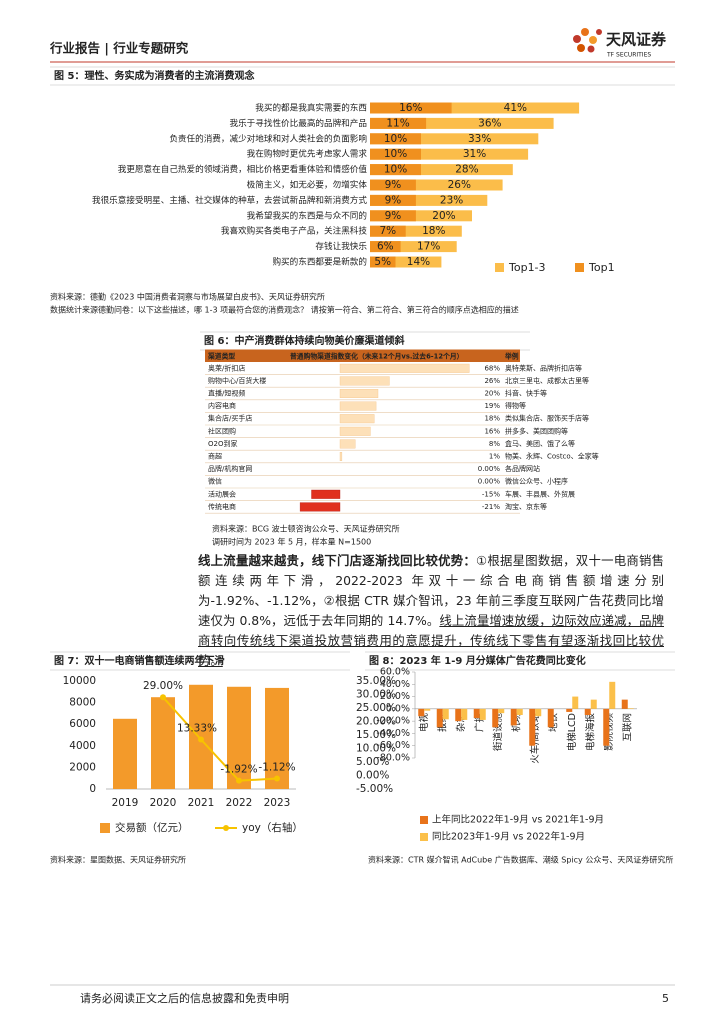  What do you see at coordinates (479, 139) in the screenshot?
I see `data-label: 33%` at bounding box center [479, 139].